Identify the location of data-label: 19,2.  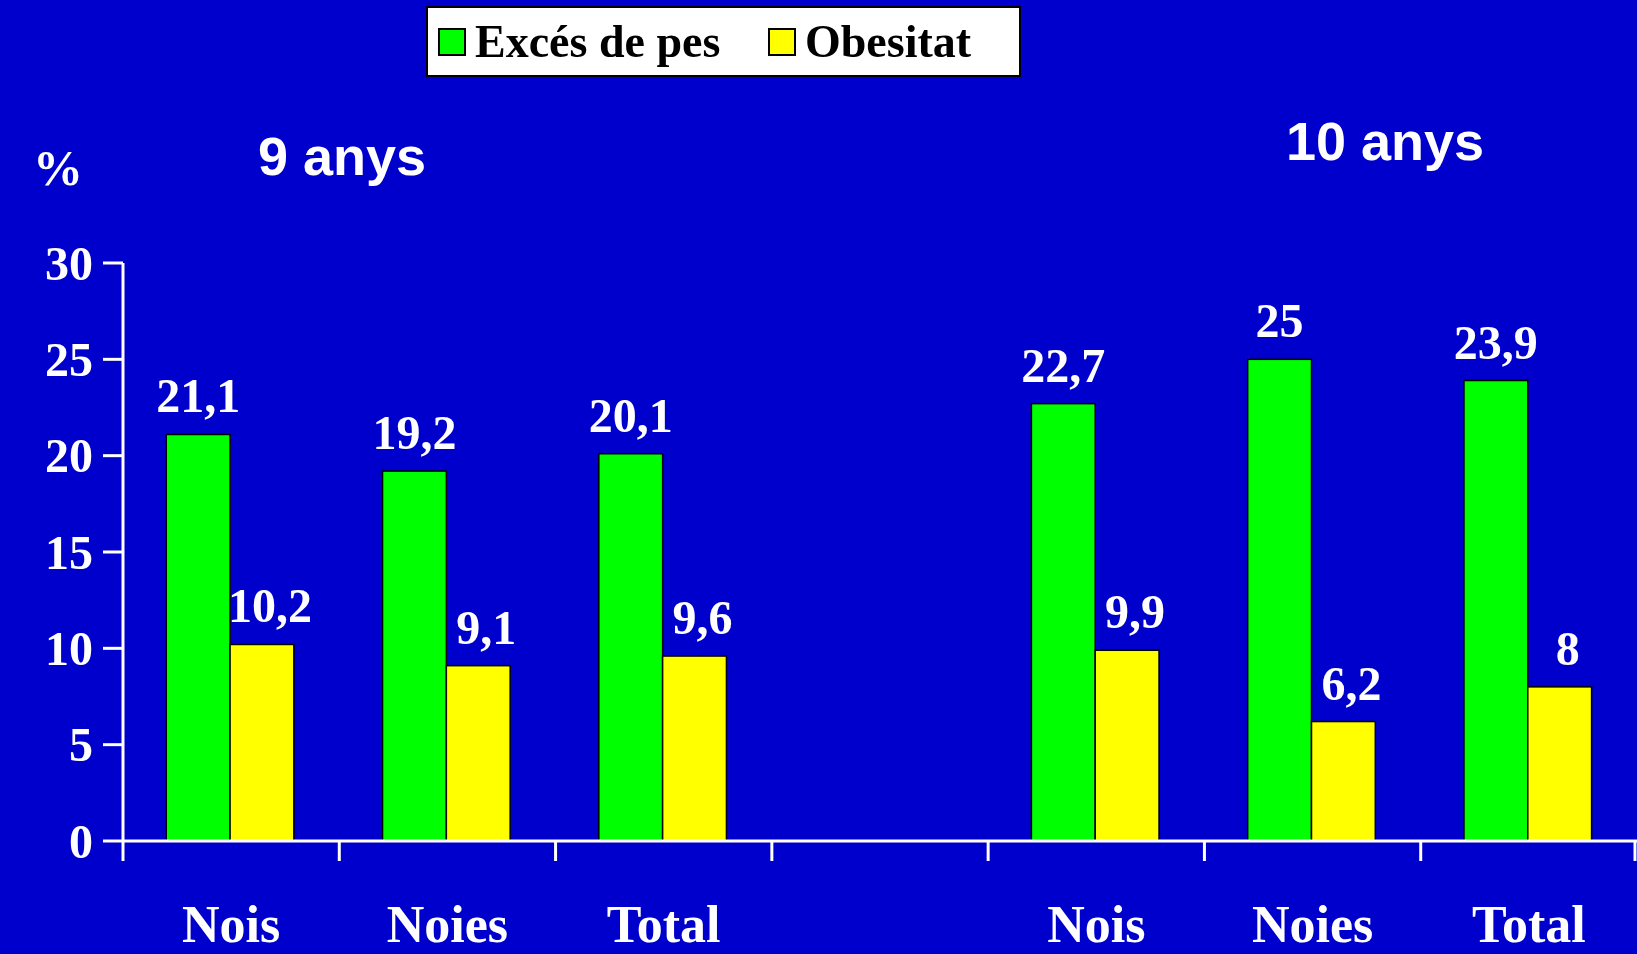
(414, 433).